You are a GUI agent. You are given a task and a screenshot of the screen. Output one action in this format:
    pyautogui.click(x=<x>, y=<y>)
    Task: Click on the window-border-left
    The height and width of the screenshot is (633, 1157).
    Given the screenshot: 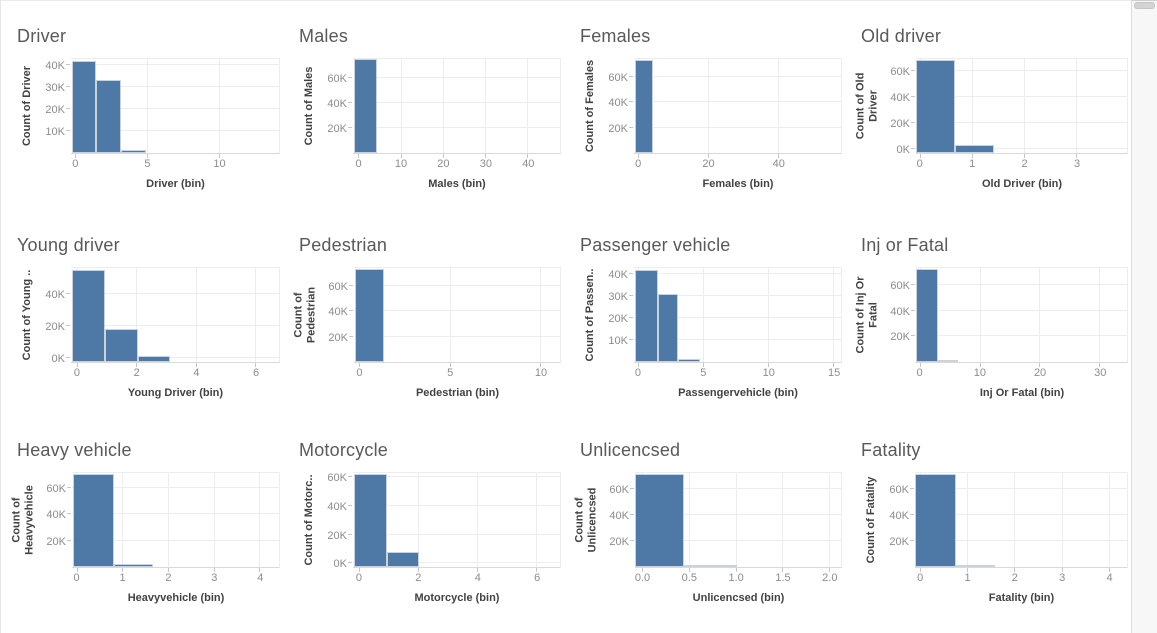 What is the action you would take?
    pyautogui.click(x=0, y=316)
    